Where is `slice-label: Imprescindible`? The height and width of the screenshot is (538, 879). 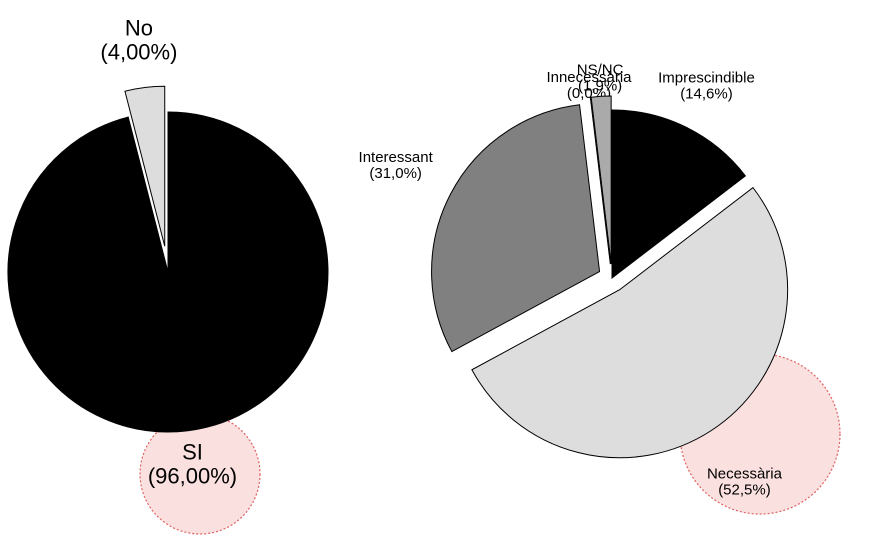 slice-label: Imprescindible is located at coordinates (706, 78).